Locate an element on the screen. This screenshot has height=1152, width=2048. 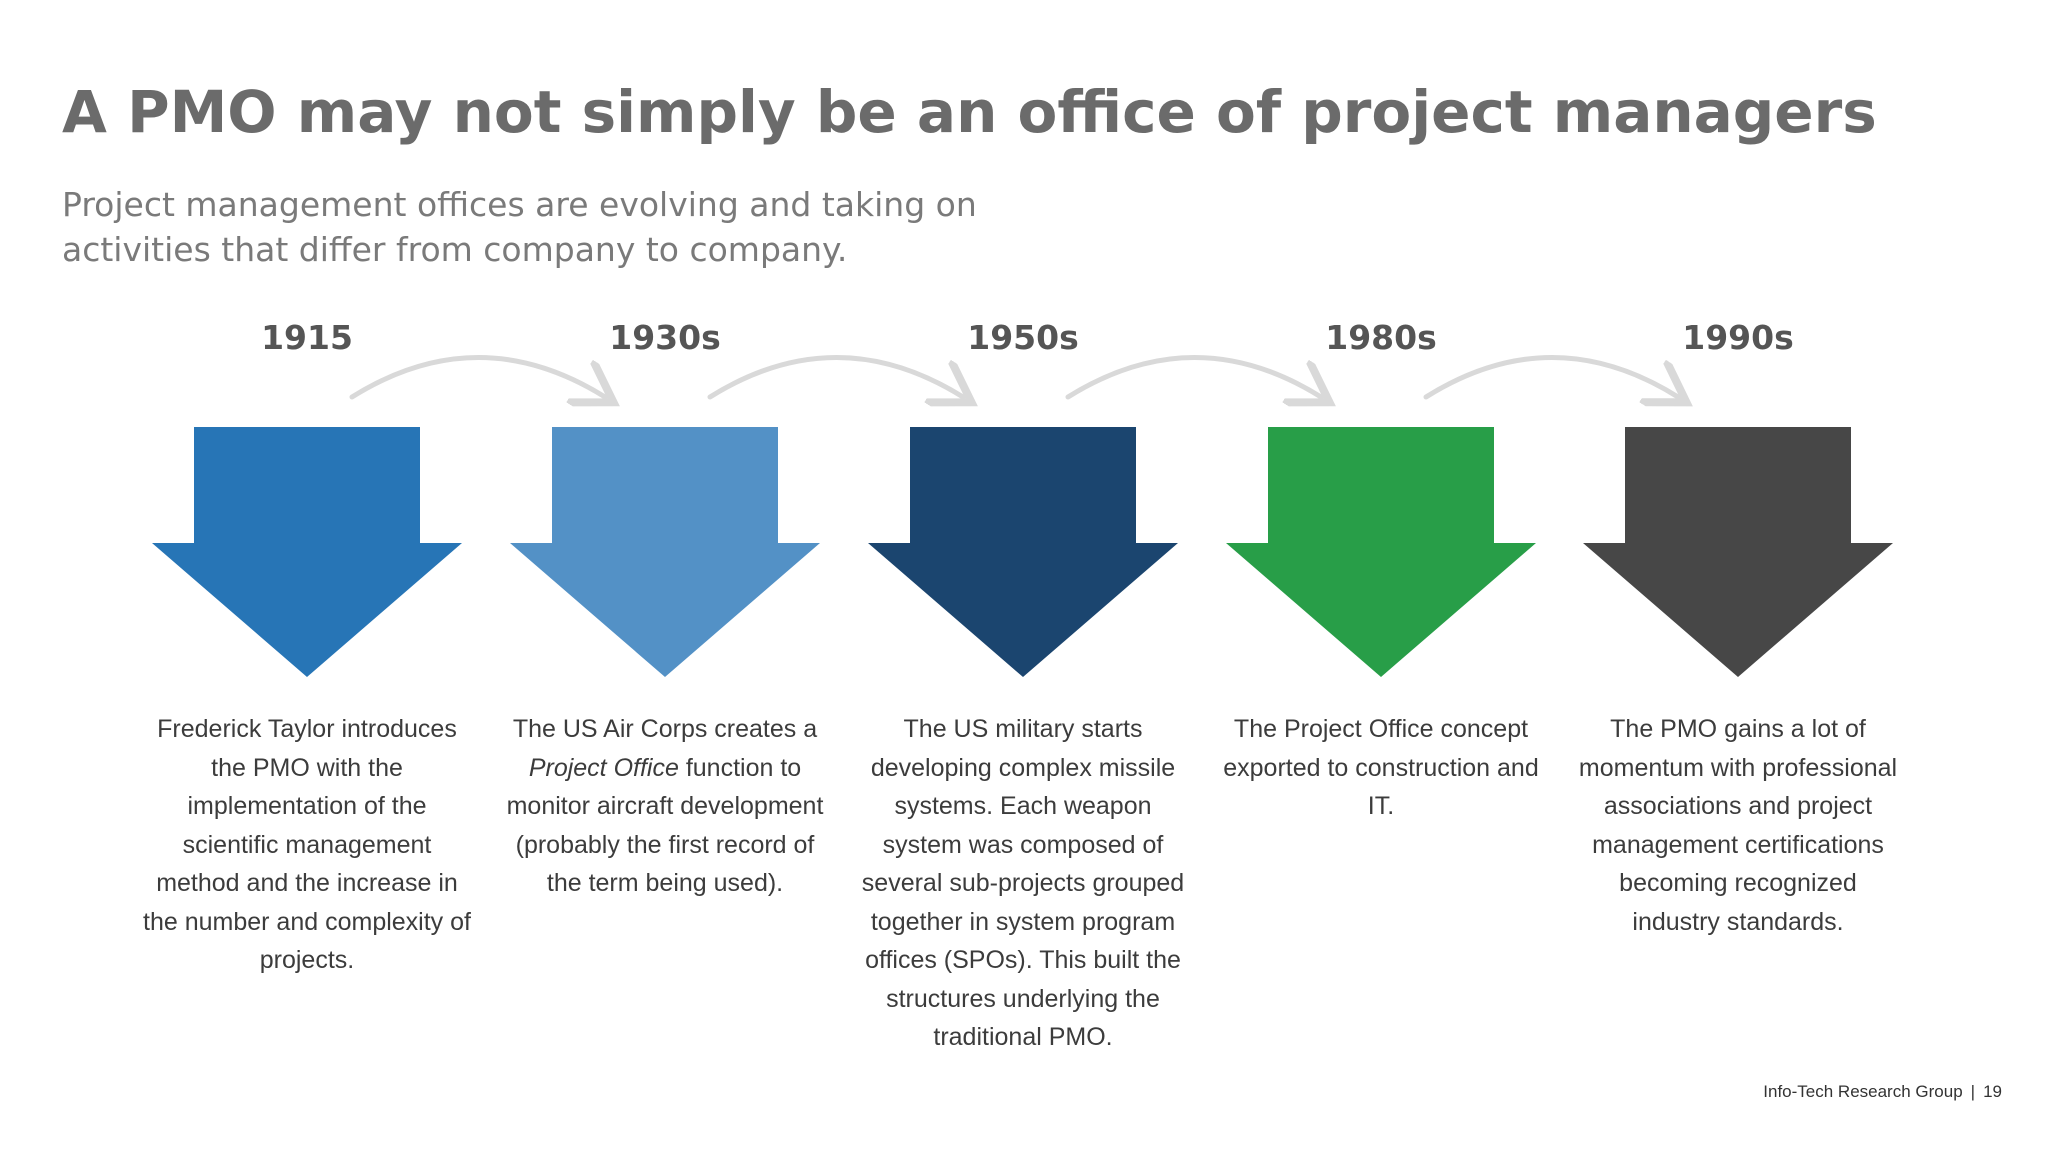
curved-connector-arrow-1950s-to-1980s is located at coordinates (1193, 376).